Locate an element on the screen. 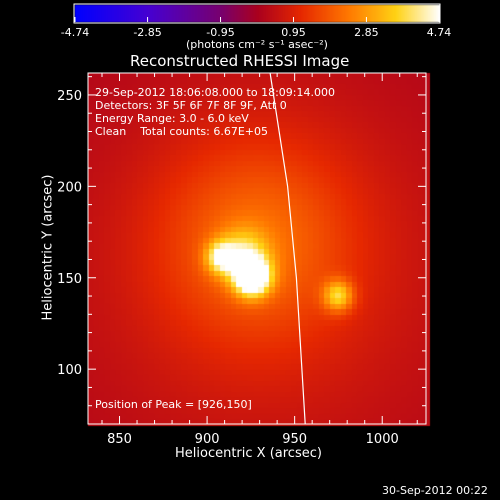  solar-limb-arc is located at coordinates (287, 248).